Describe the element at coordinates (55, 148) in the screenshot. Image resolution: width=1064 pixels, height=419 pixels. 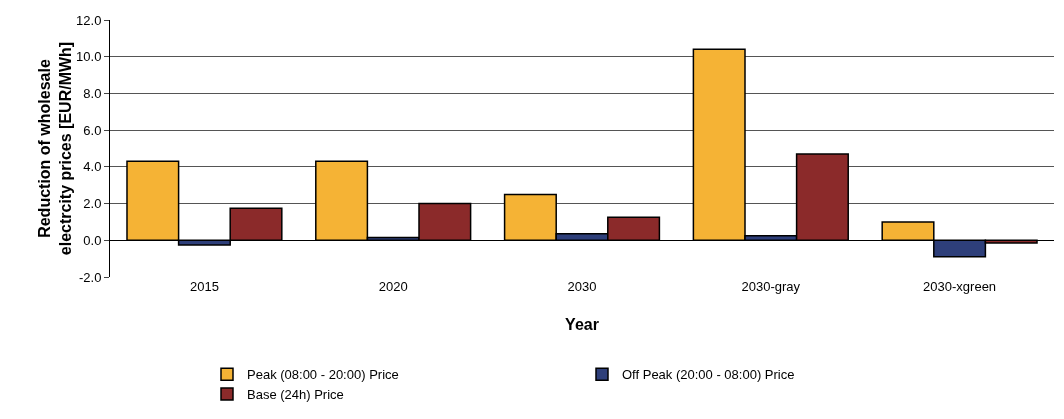
I see `y-axis-title: Reduction of wholesale electrcity prices [EUR/MWh]` at that location.